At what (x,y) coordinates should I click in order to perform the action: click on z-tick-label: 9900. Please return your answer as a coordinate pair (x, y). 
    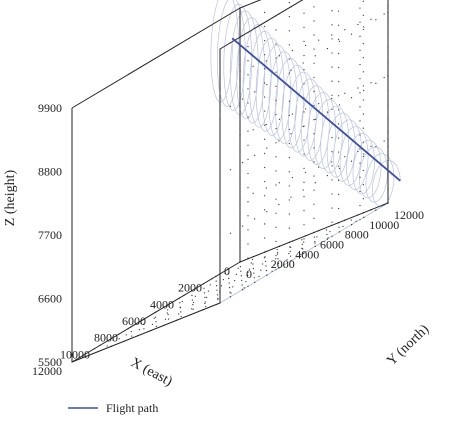
    Looking at the image, I should click on (50, 108).